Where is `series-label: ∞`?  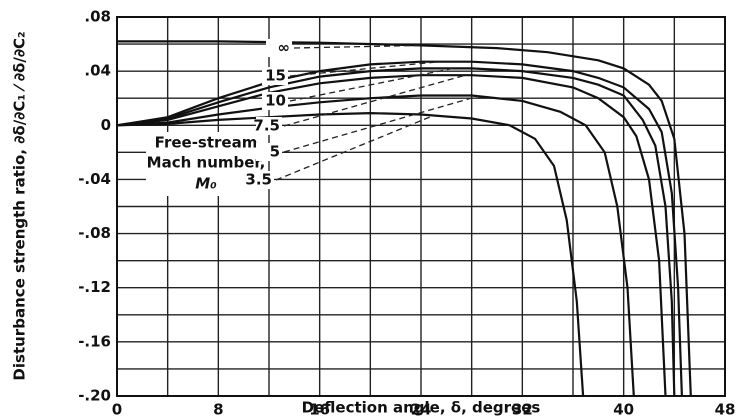
series-label: ∞ is located at coordinates (284, 48).